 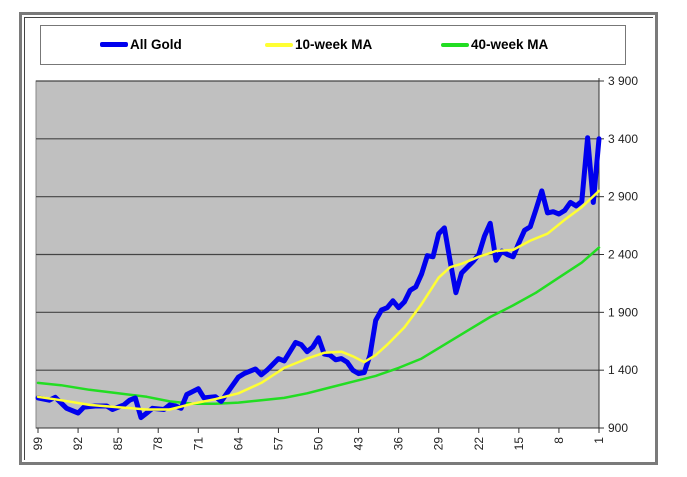 I want to click on x-tick-label: 50, so click(x=319, y=444).